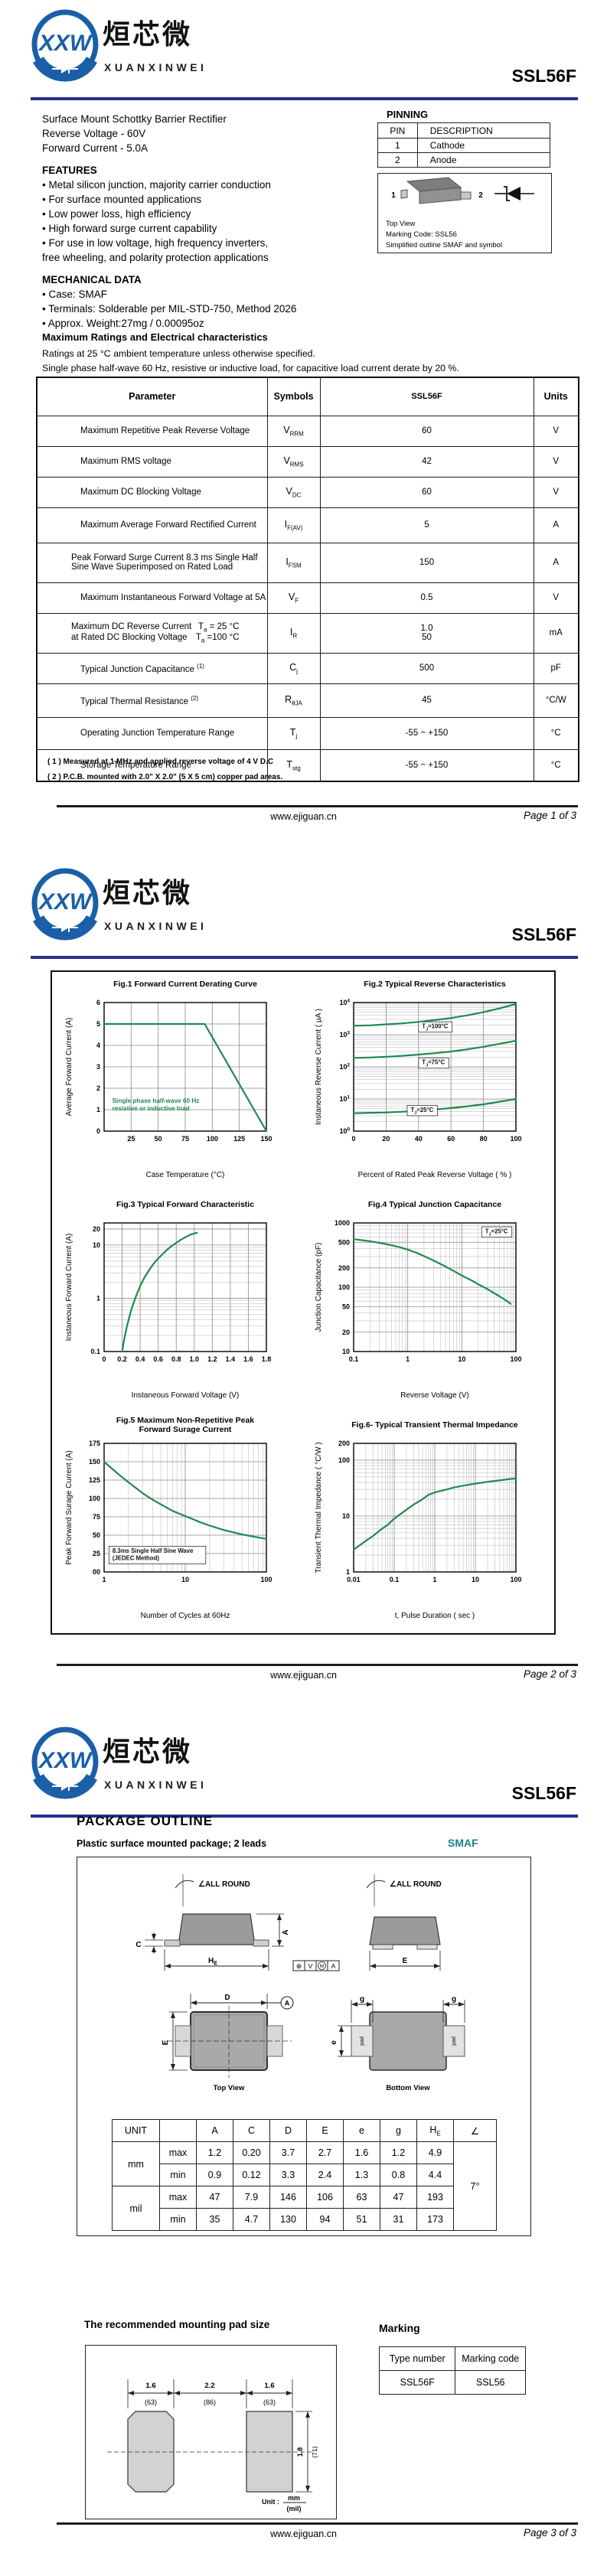 The height and width of the screenshot is (2576, 607). Describe the element at coordinates (454, 1999) in the screenshot. I see `dim-g-label: g` at that location.